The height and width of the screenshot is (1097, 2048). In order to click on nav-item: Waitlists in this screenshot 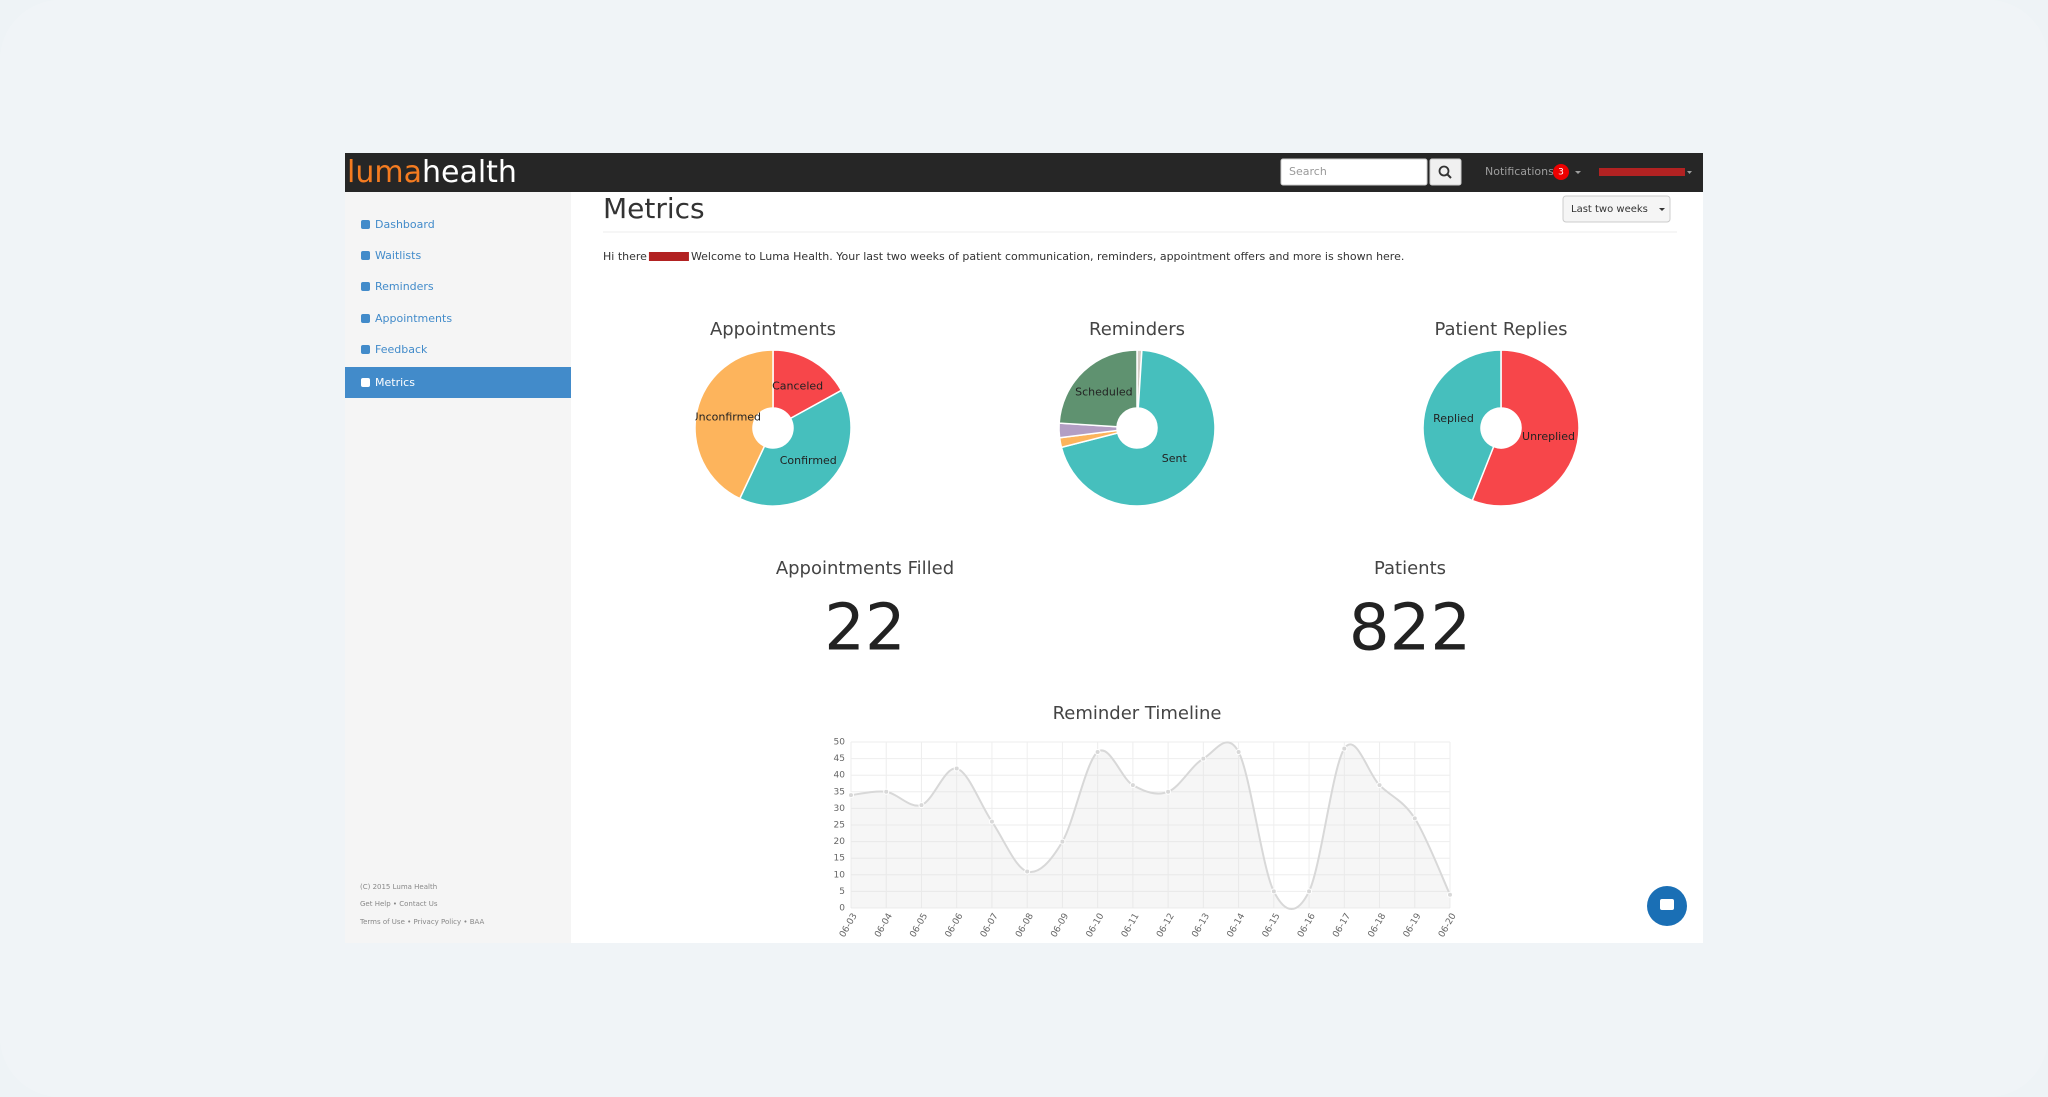, I will do `click(398, 255)`.